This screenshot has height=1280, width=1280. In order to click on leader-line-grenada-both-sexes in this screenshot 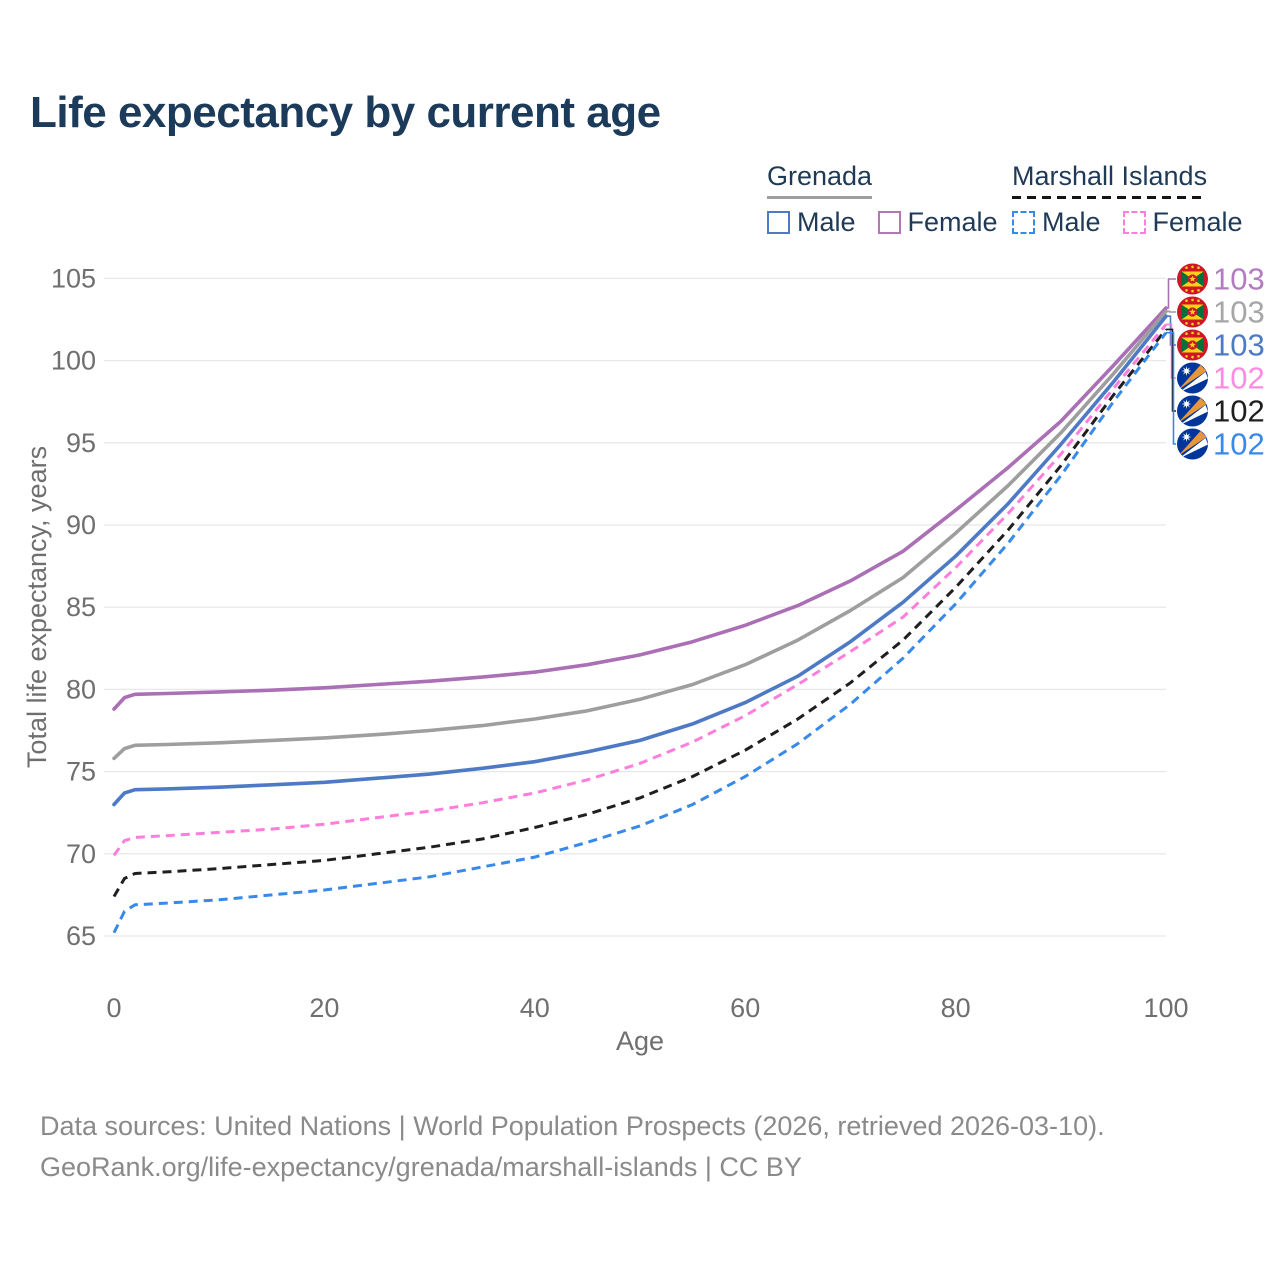, I will do `click(1171, 311)`.